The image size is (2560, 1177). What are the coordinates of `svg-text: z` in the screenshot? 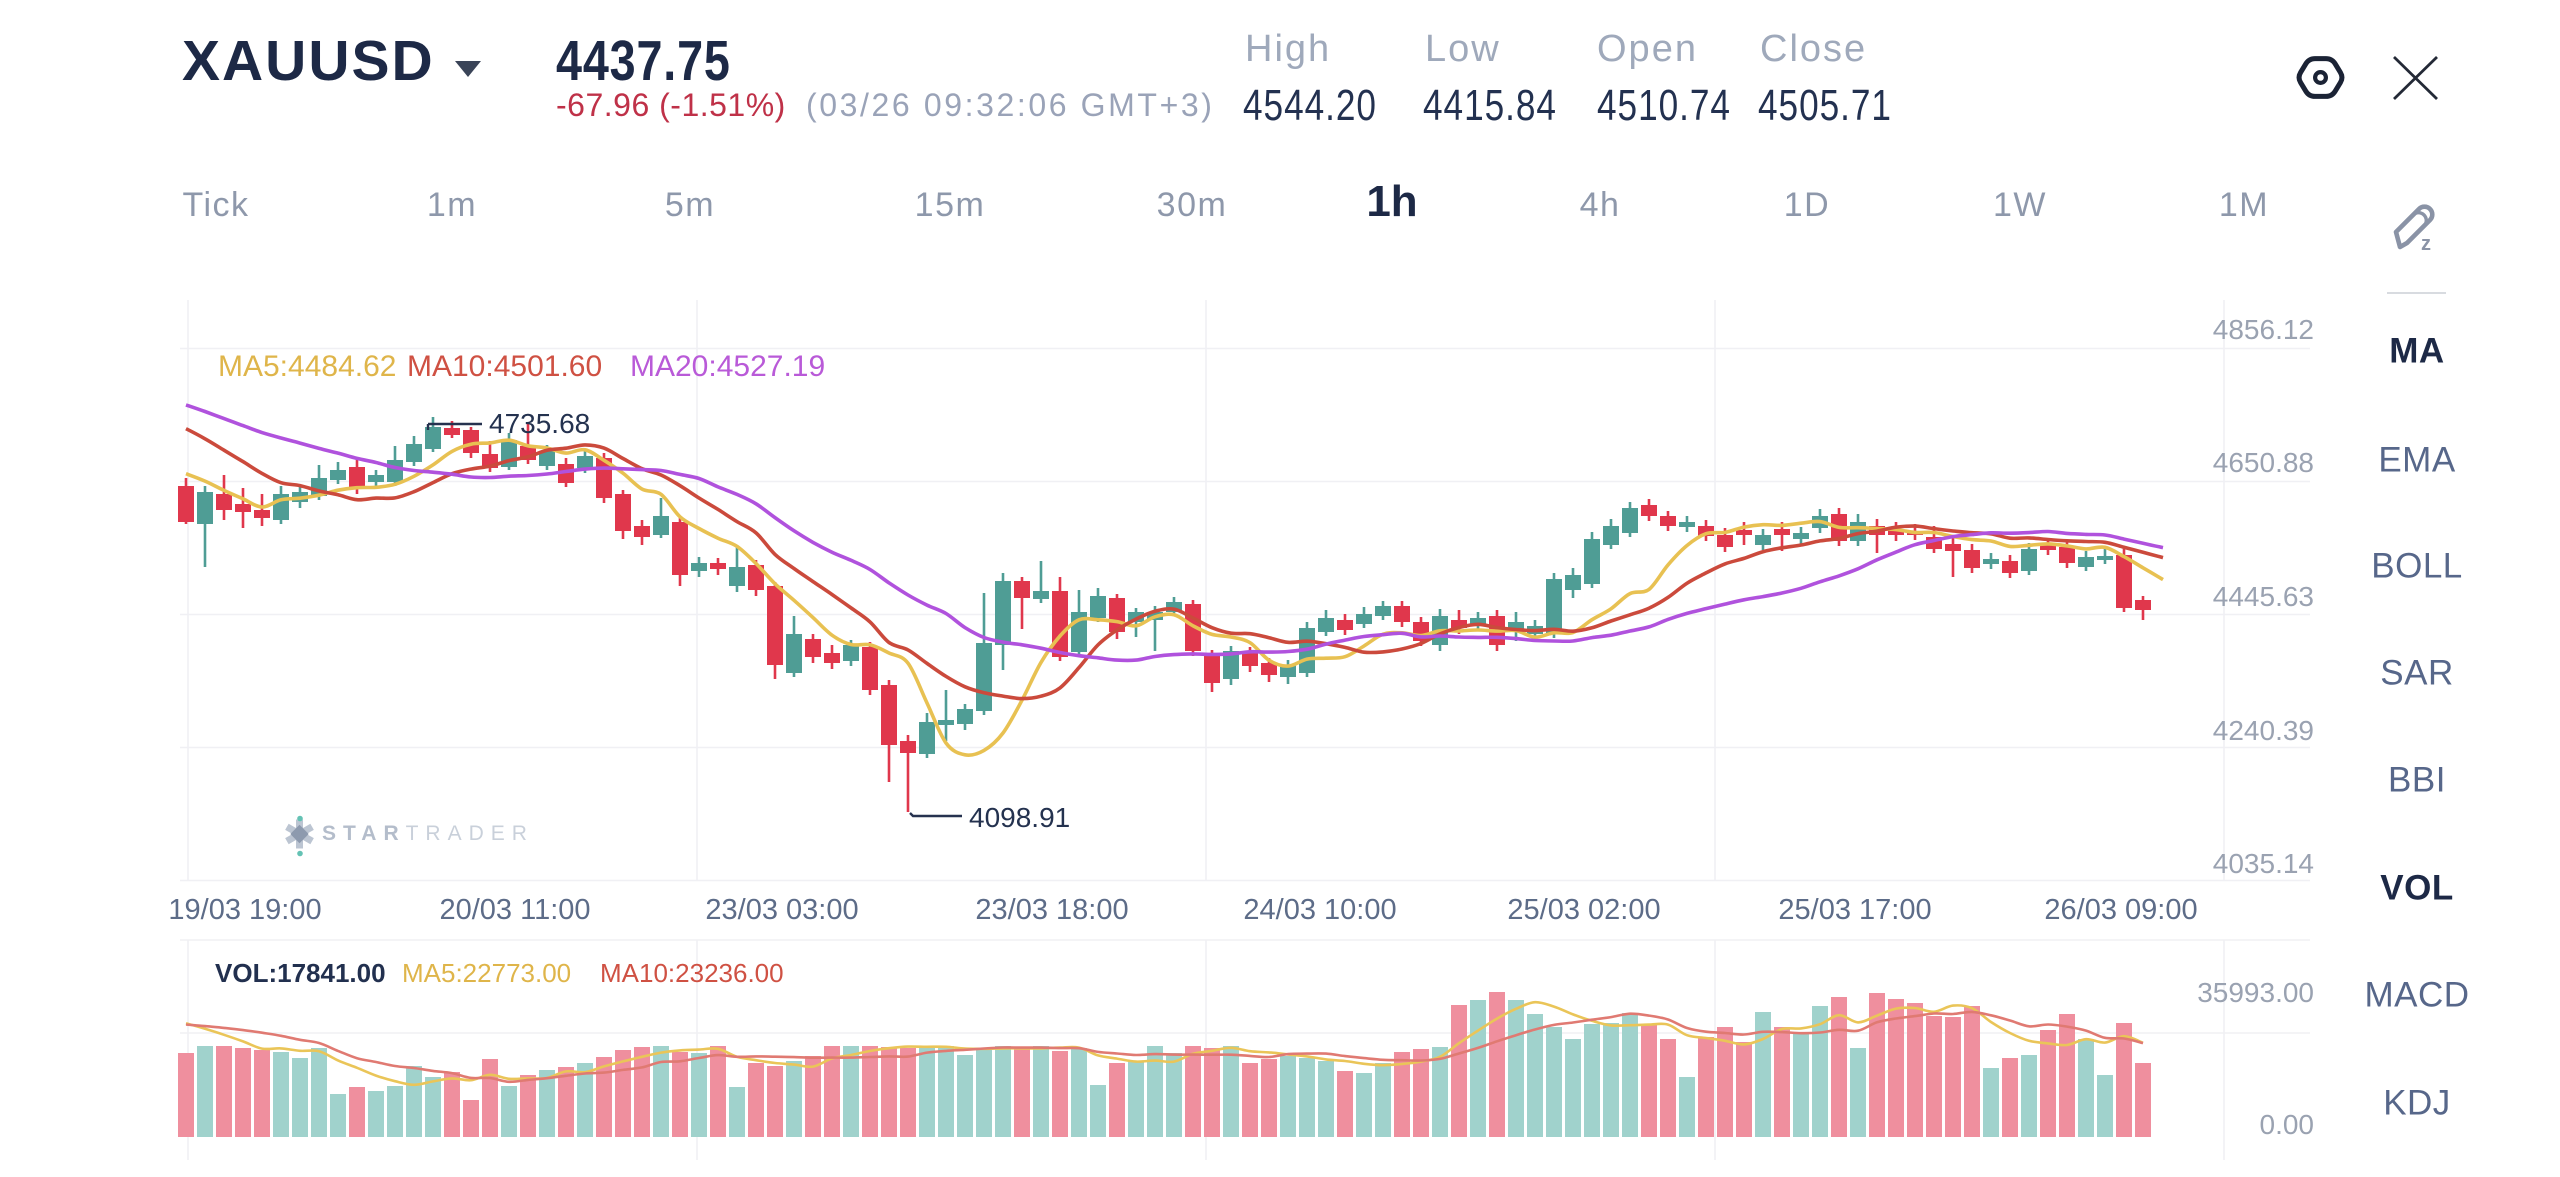 It's located at (2426, 244).